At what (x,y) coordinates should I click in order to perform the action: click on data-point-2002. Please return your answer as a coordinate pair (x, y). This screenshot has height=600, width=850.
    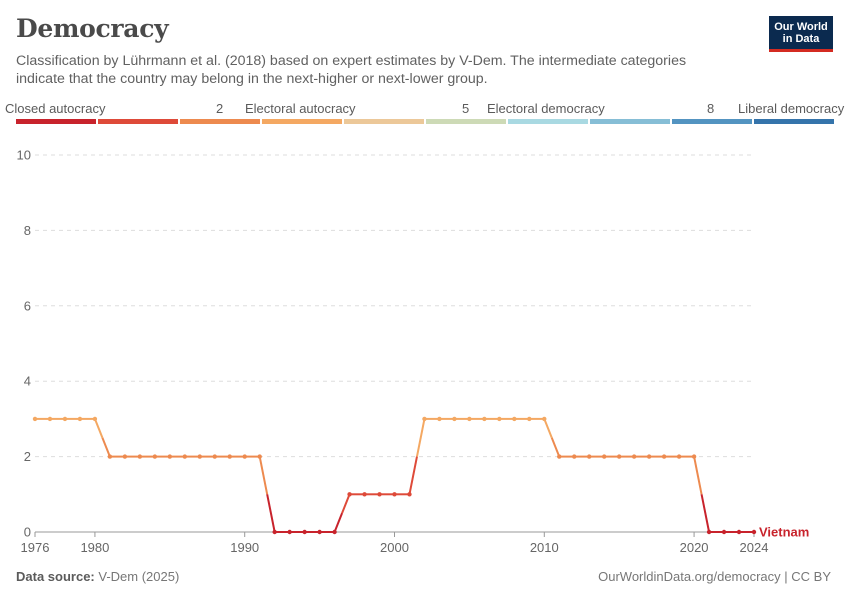
    Looking at the image, I should click on (424, 419).